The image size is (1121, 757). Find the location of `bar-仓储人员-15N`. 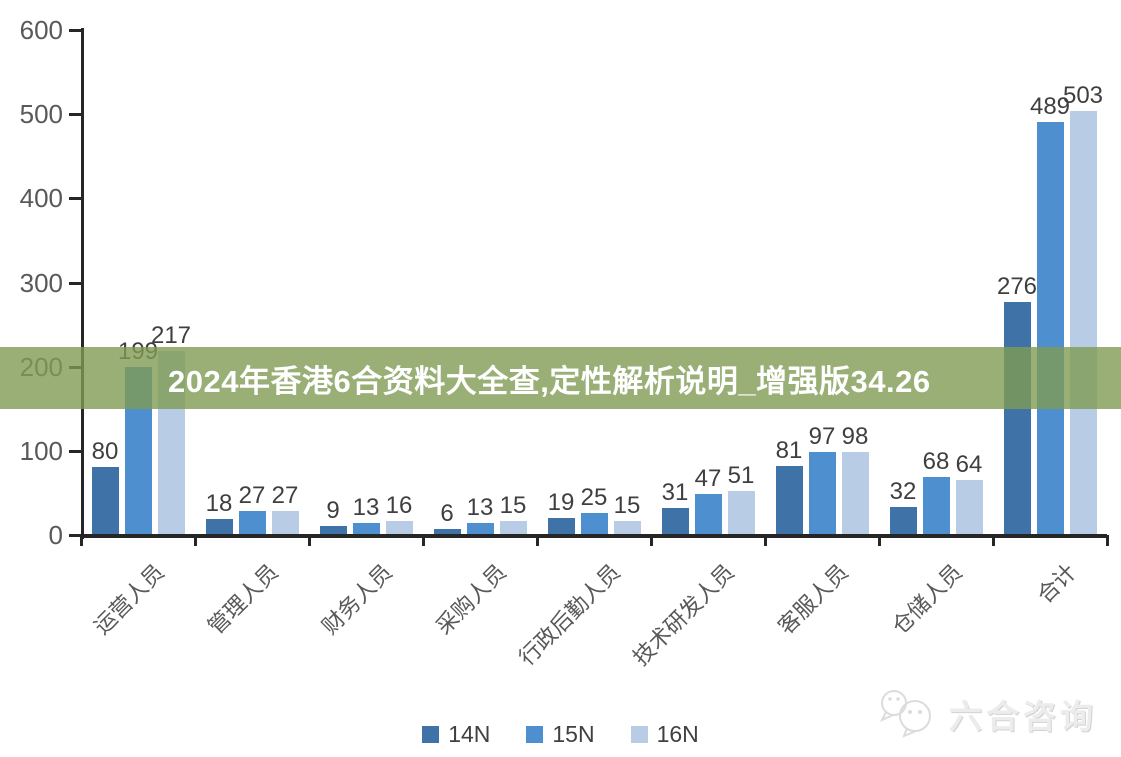

bar-仓储人员-15N is located at coordinates (936, 505).